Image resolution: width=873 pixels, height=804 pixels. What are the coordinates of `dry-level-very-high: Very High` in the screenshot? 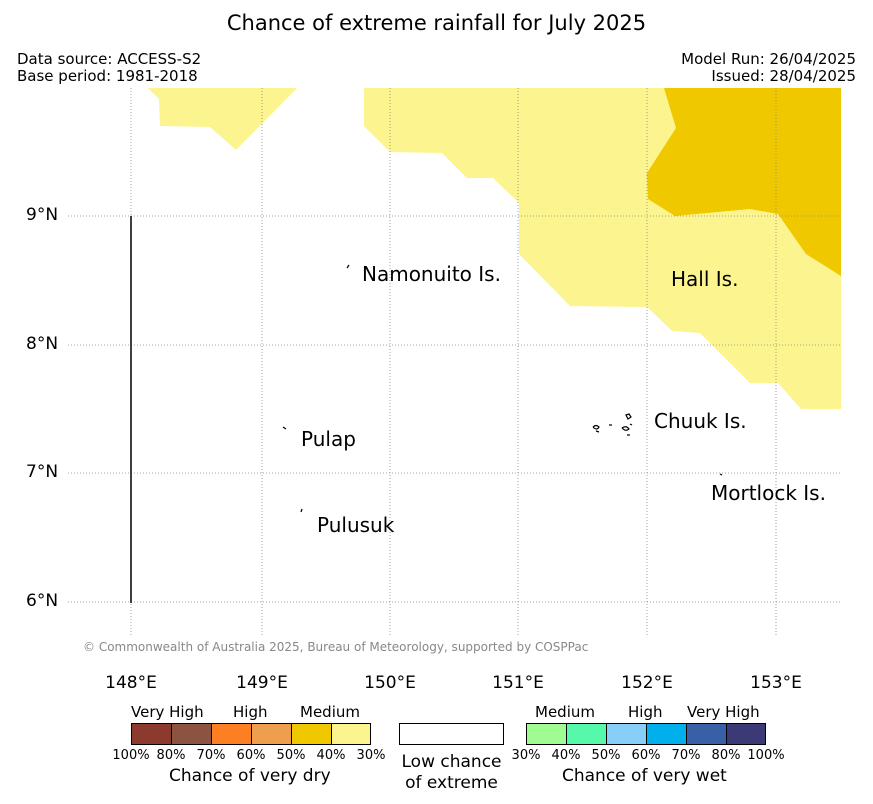 It's located at (167, 712).